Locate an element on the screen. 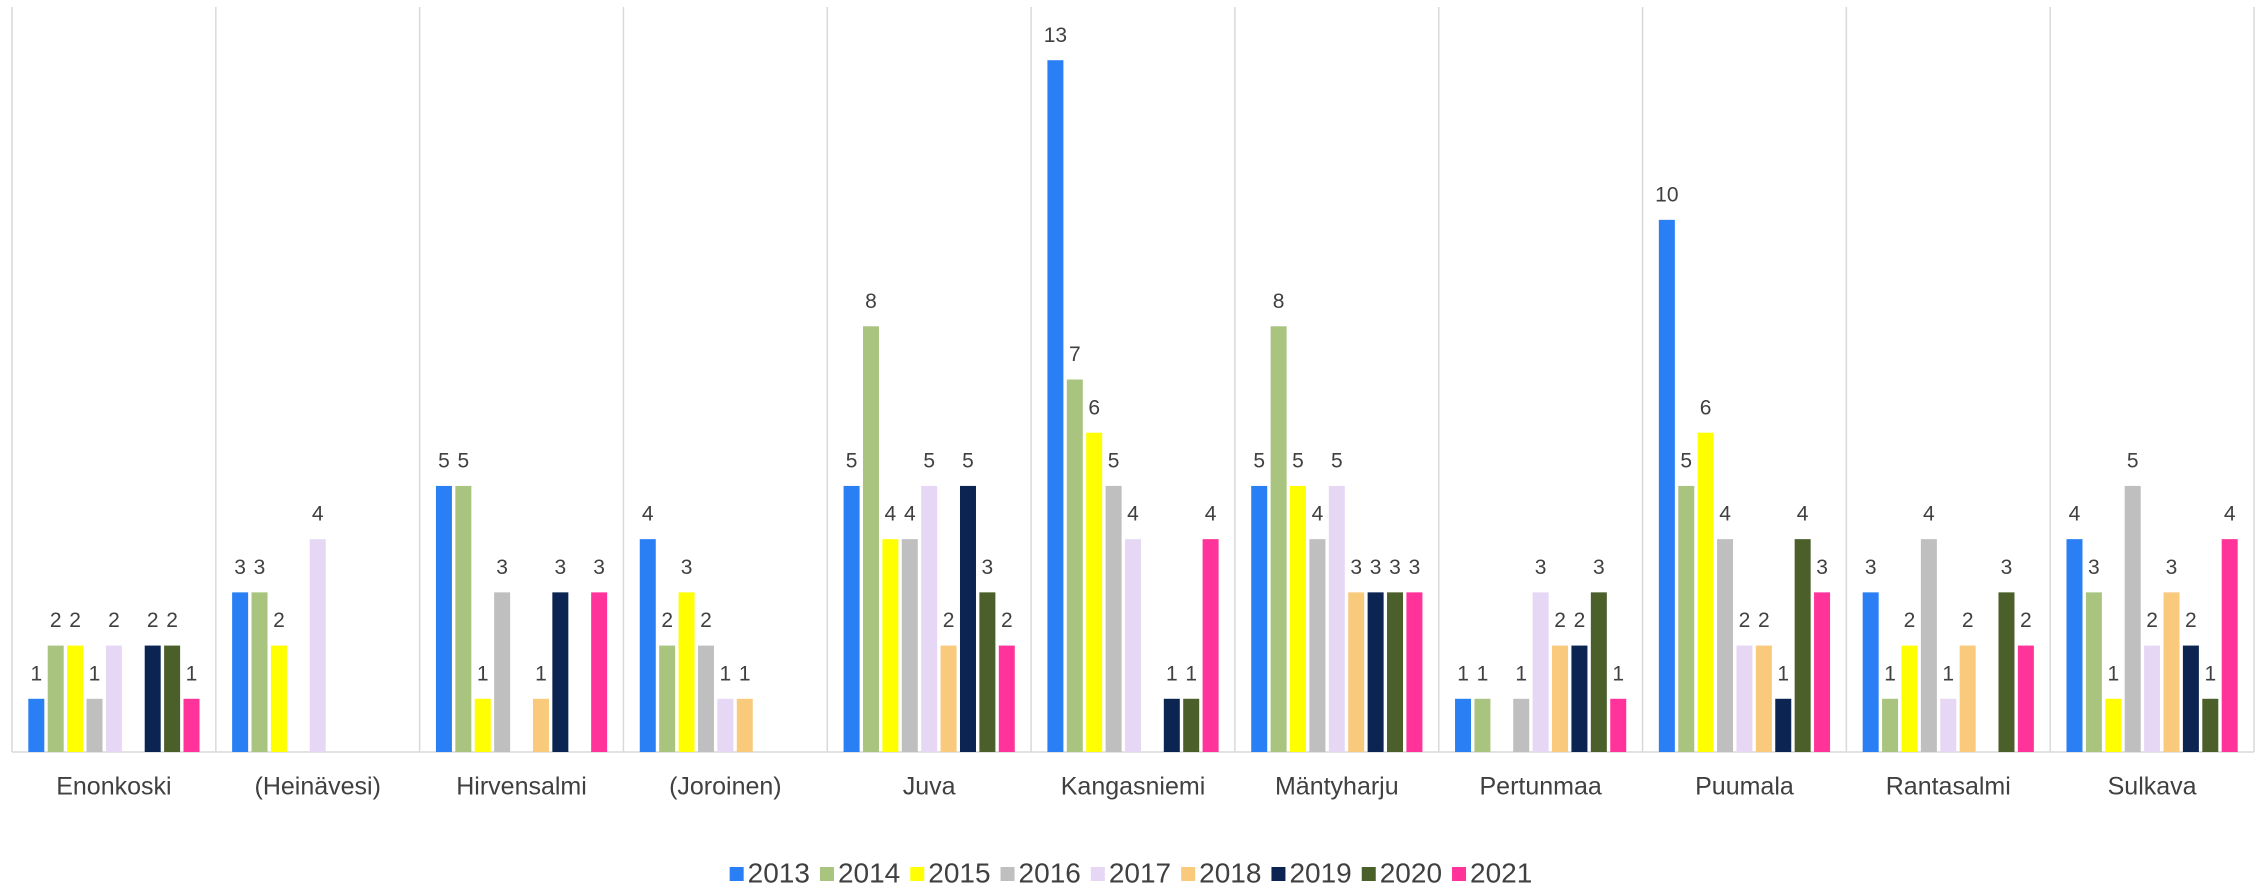 Image resolution: width=2262 pixels, height=888 pixels. data-label: 6 is located at coordinates (1706, 407).